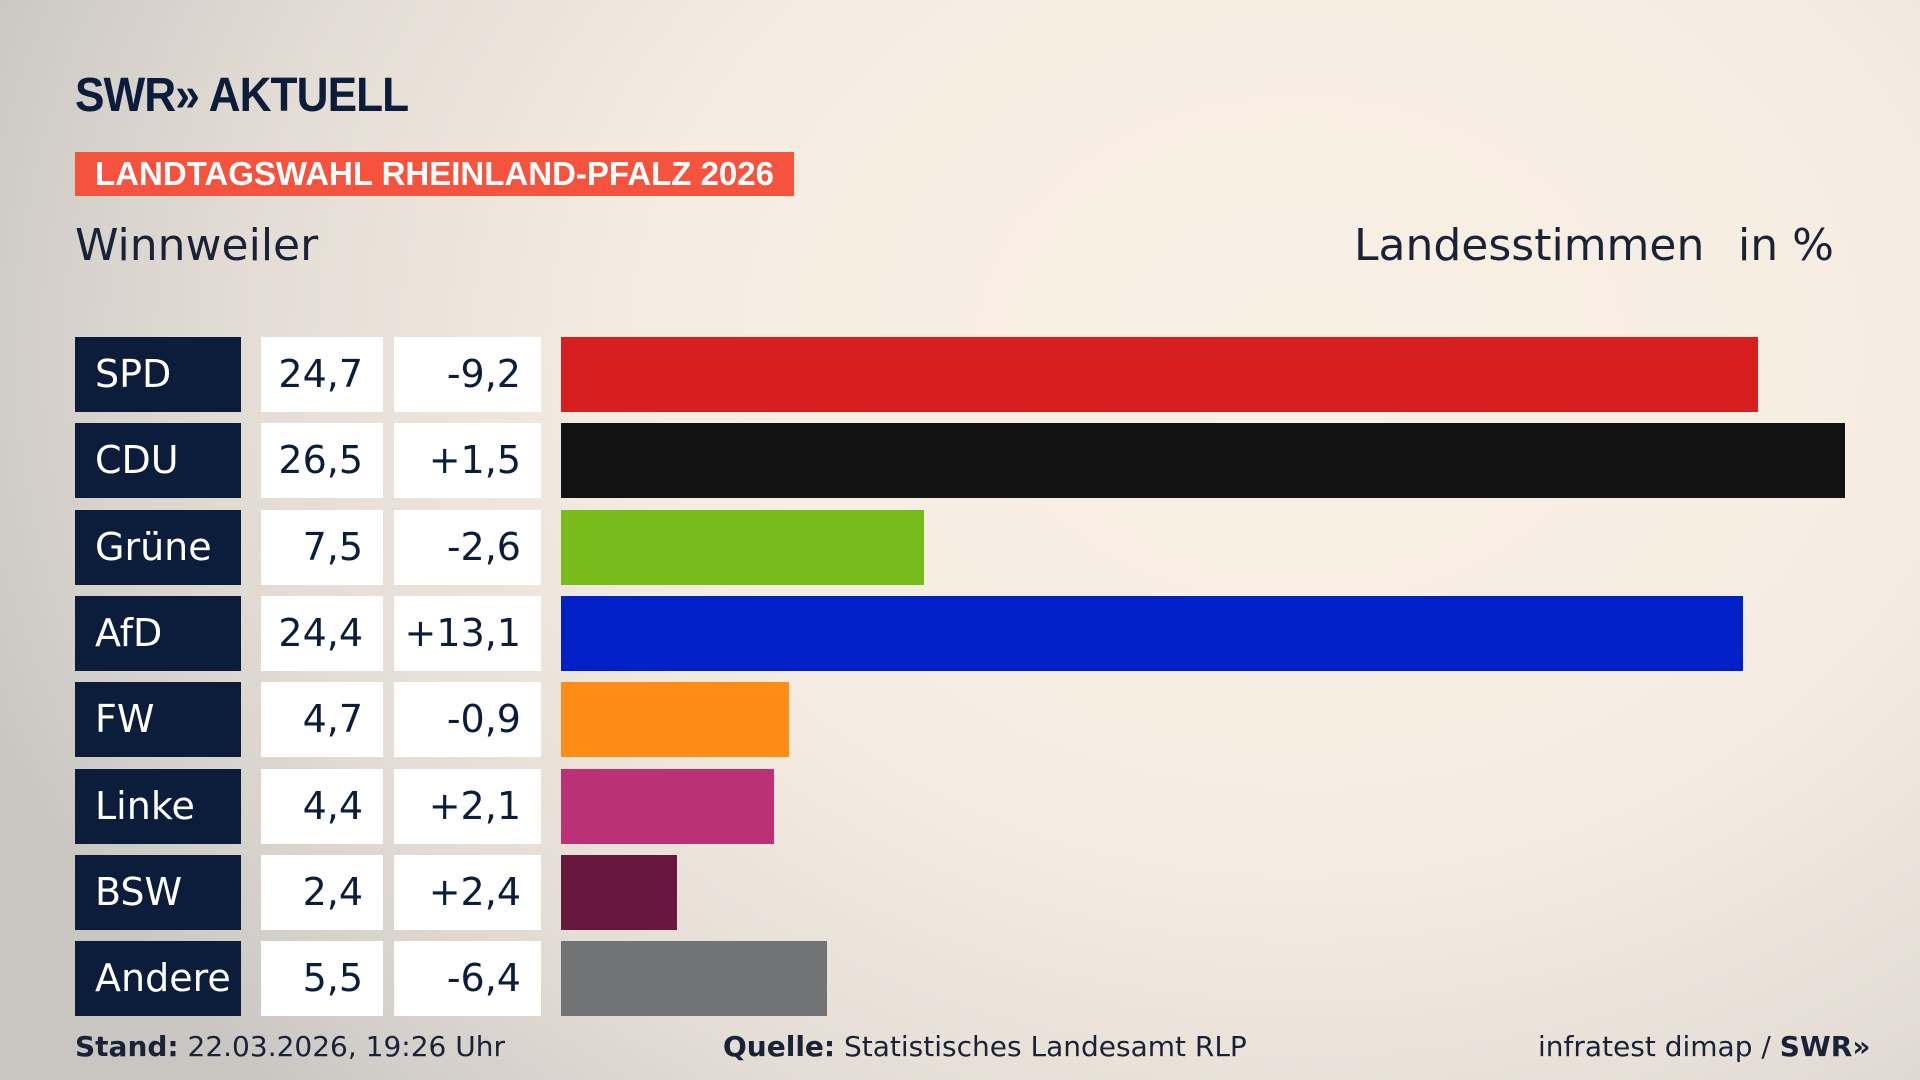 This screenshot has width=1920, height=1080. What do you see at coordinates (467, 461) in the screenshot?
I see `vote-change: +1,5` at bounding box center [467, 461].